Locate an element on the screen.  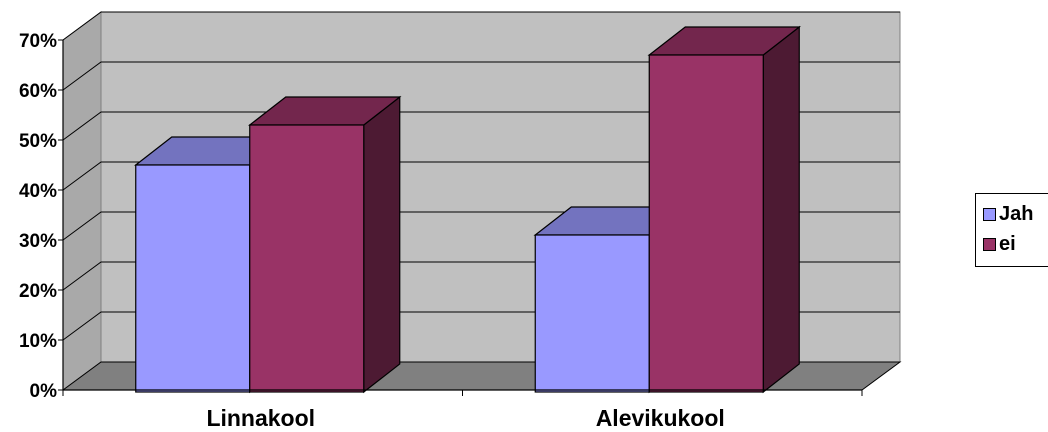
y-tick-label-1: 10% is located at coordinates (38, 341).